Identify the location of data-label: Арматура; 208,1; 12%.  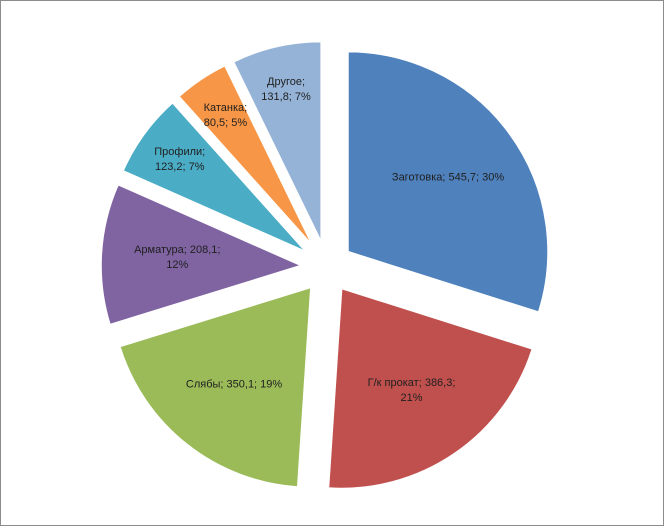
(177, 258).